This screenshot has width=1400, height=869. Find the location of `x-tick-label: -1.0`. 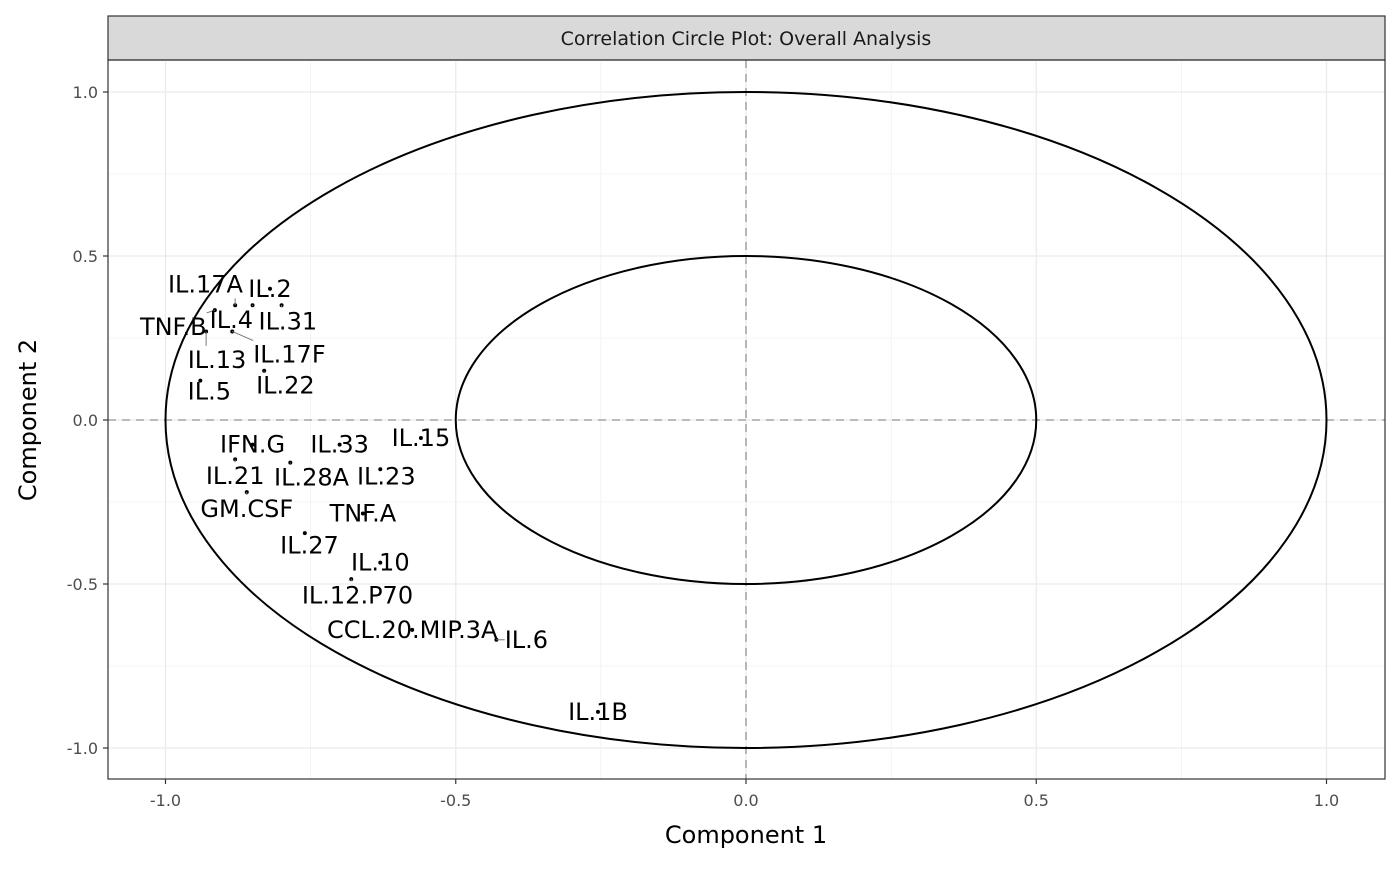

x-tick-label: -1.0 is located at coordinates (165, 800).